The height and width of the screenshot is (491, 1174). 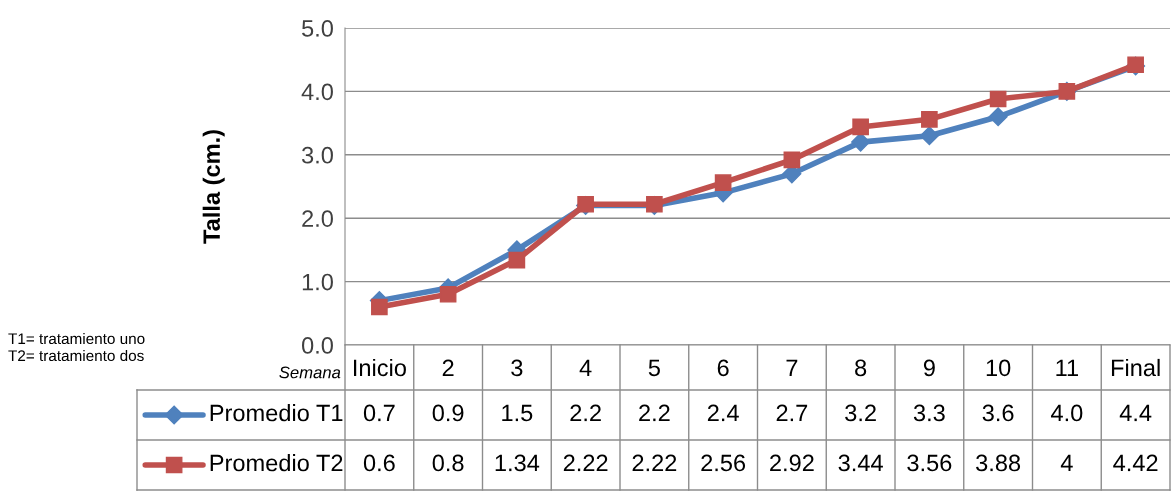 I want to click on x-tick-label: 9, so click(x=929, y=368).